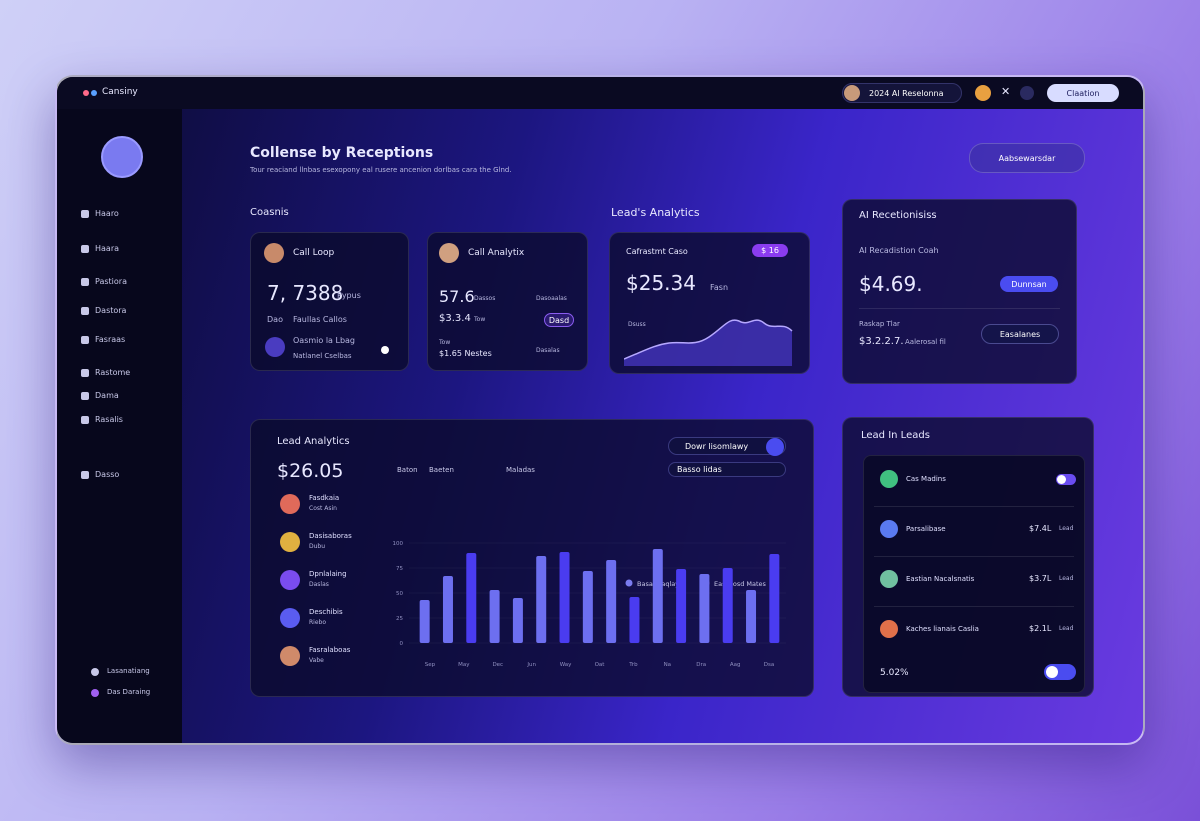 This screenshot has height=821, width=1200. What do you see at coordinates (925, 342) in the screenshot?
I see `label2: Aalerosal fil` at bounding box center [925, 342].